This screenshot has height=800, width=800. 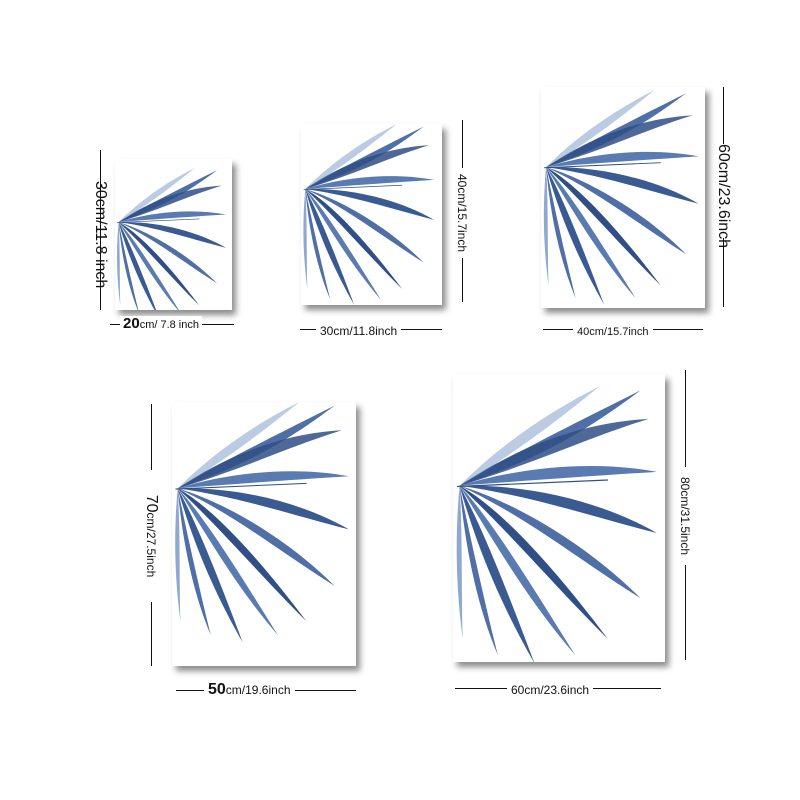 I want to click on poster-20x30, so click(x=173, y=234).